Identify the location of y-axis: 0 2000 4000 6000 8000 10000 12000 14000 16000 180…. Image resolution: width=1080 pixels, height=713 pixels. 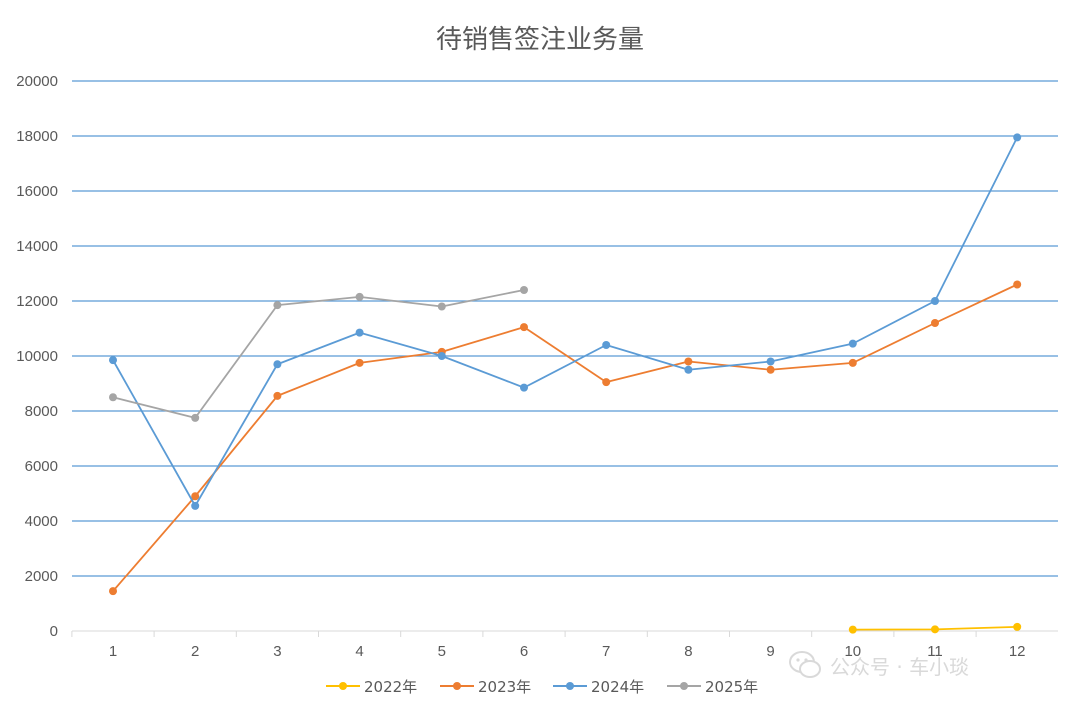
(37, 356).